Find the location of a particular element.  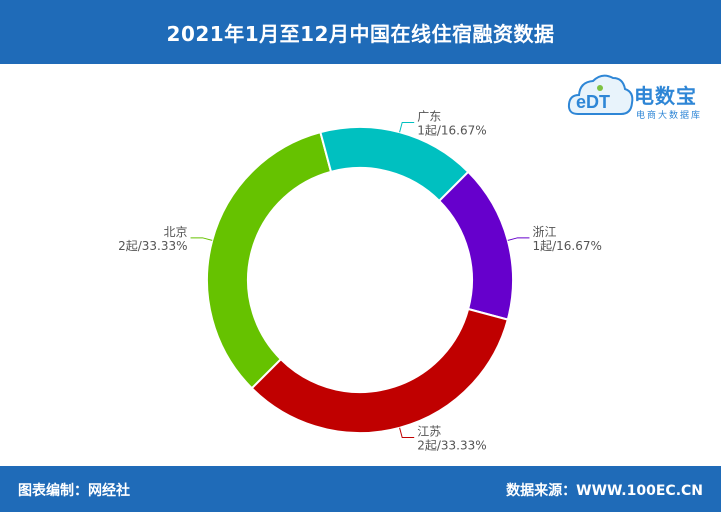

slice-value-label-0: 1起/16.67% is located at coordinates (566, 246).